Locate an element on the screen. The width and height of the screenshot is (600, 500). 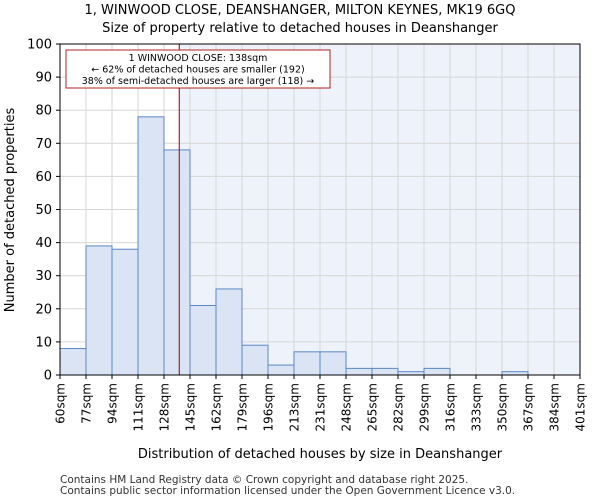
x-tick-label: 384sqm is located at coordinates (555, 407).